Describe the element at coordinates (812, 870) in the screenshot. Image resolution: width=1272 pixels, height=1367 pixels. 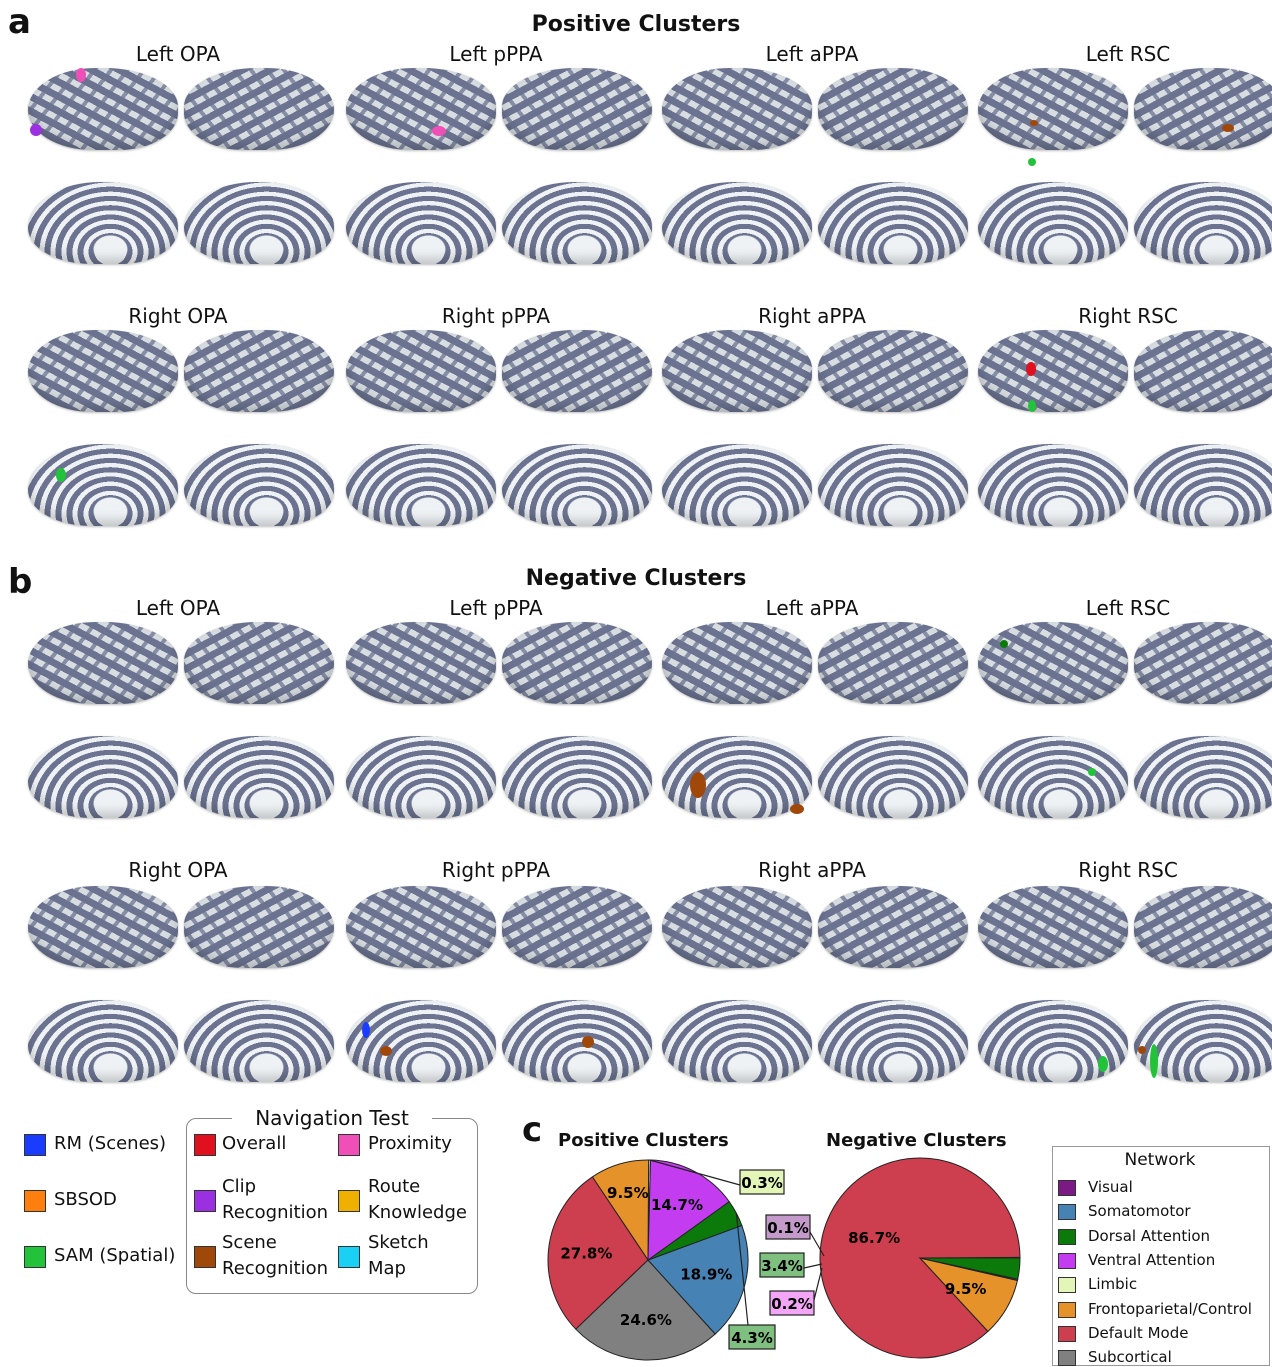
I see `roi-label: Right aPPA` at that location.